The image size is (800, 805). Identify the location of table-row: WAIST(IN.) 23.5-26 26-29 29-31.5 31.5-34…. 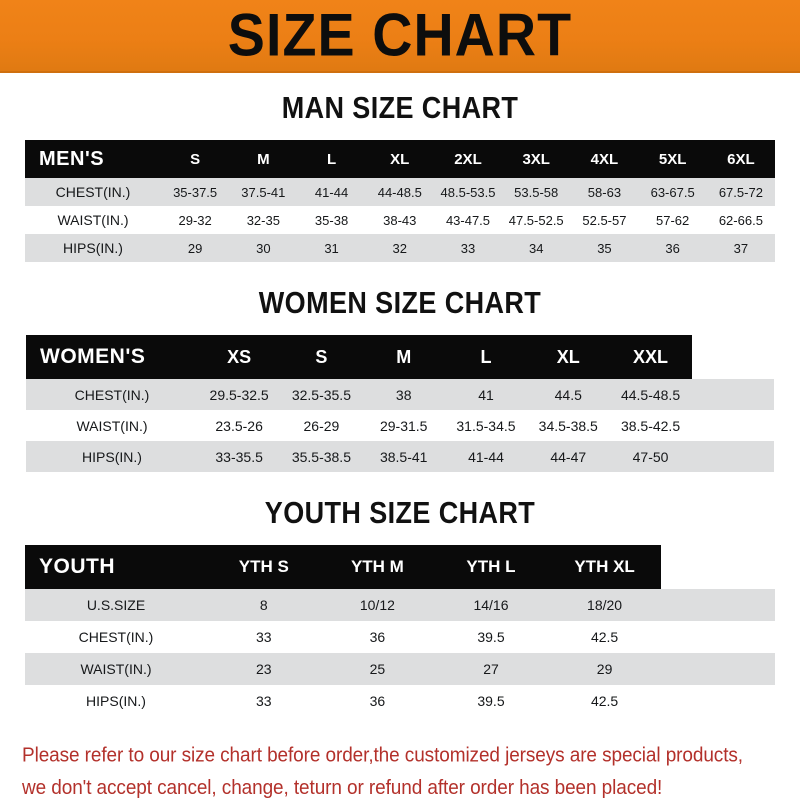
(400, 425).